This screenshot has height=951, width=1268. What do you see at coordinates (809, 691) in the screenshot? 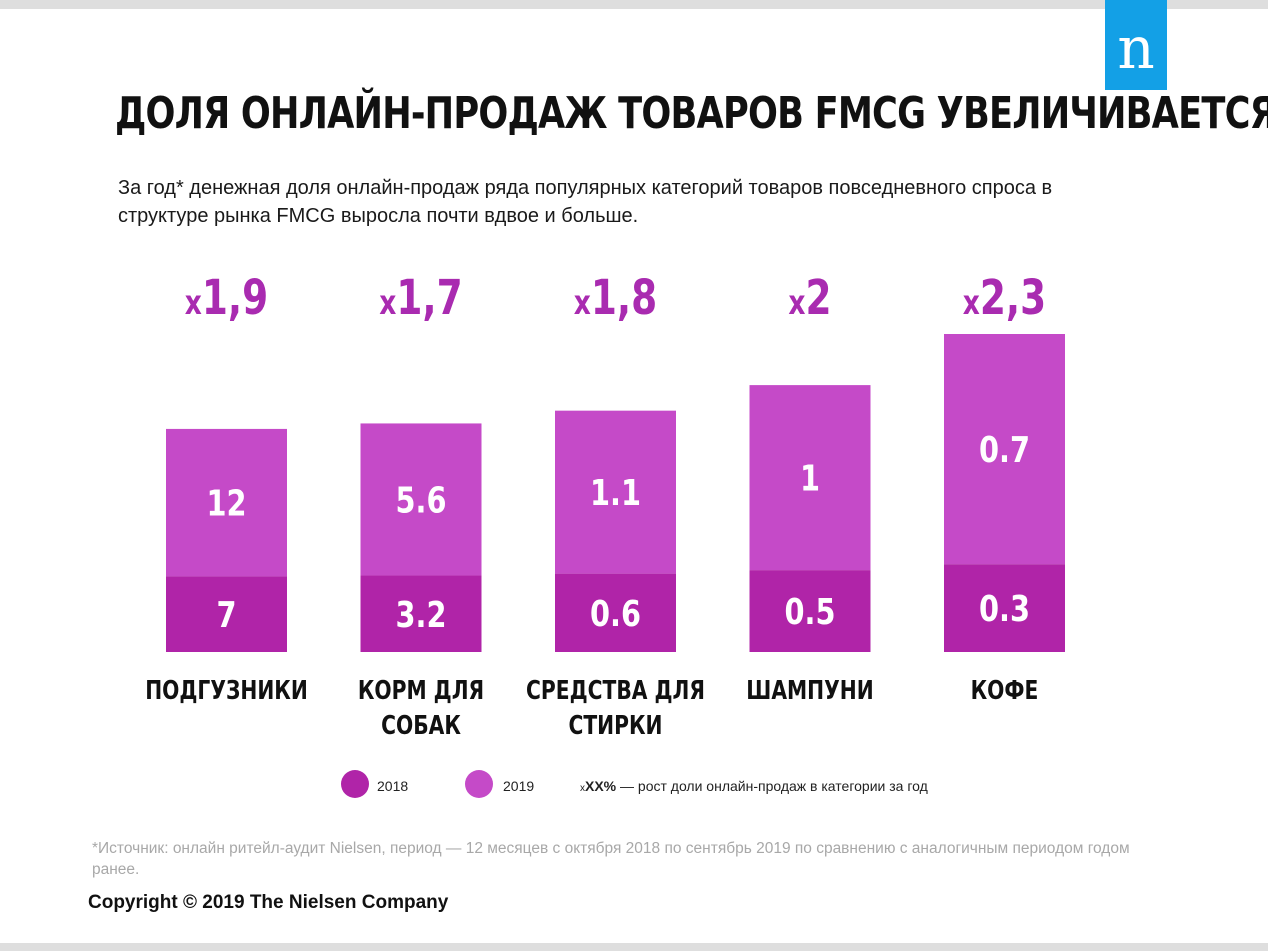
I see `category-label: ШАМПУНИ` at bounding box center [809, 691].